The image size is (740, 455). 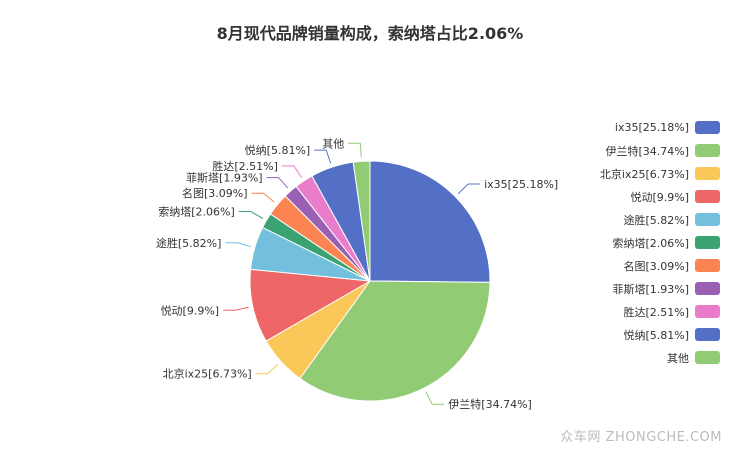 What do you see at coordinates (647, 151) in the screenshot?
I see `legend-label: 伊兰特[34.74%]` at bounding box center [647, 151].